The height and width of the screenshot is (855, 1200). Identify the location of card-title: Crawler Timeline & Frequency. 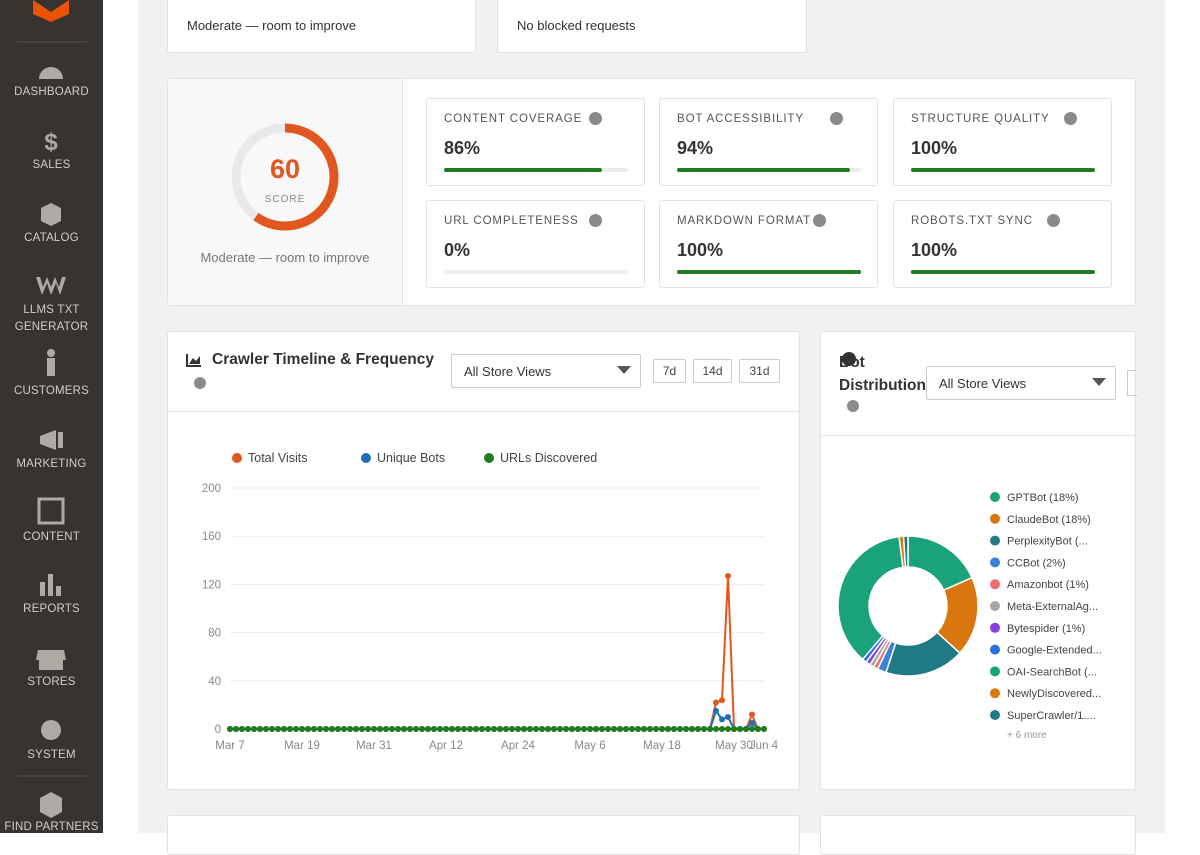
(323, 359).